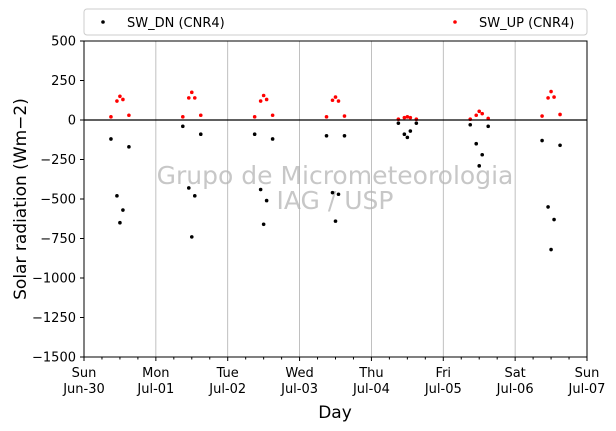 This screenshot has height=431, width=616. Describe the element at coordinates (514, 373) in the screenshot. I see `x-tick-label-day: Sat` at that location.